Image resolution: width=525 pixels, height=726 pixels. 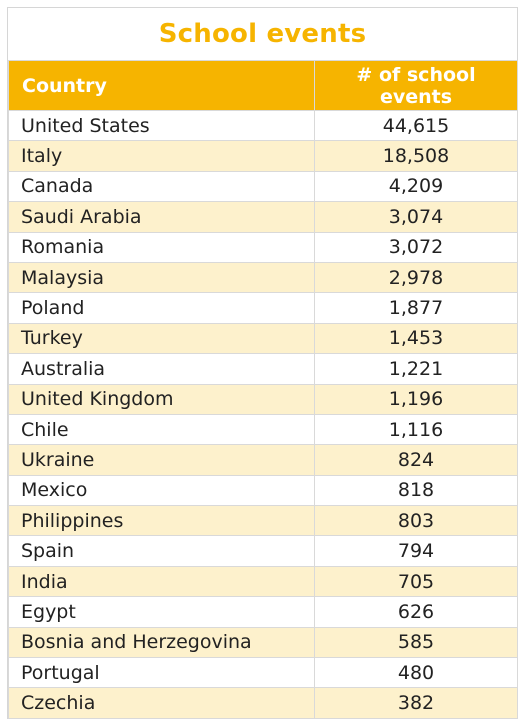 What do you see at coordinates (161, 308) in the screenshot?
I see `country-cell: Poland` at bounding box center [161, 308].